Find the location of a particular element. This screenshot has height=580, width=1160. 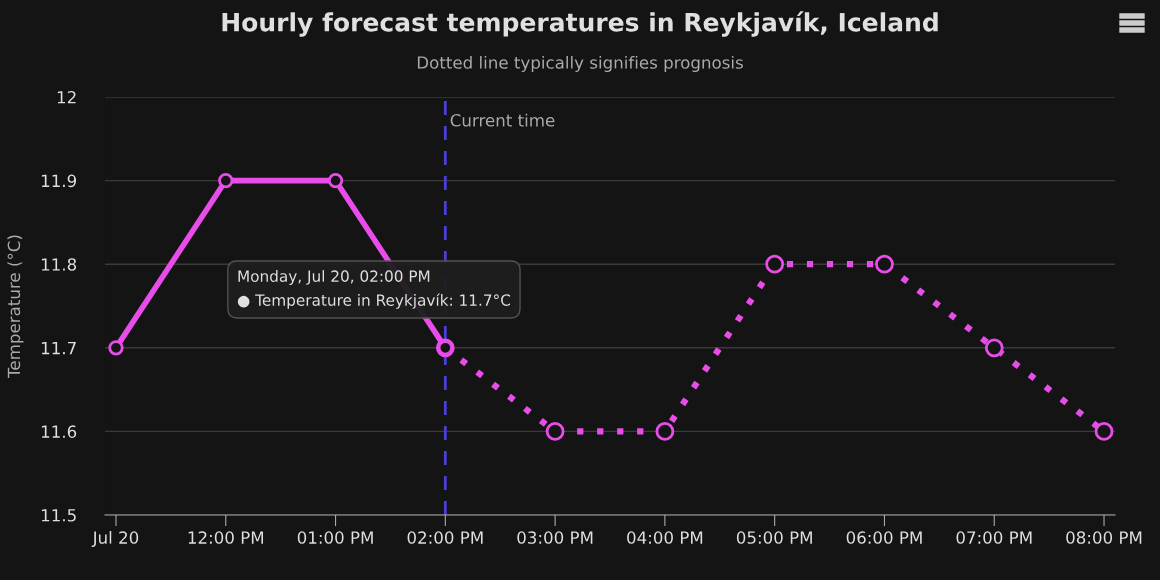

x-tick-label: 02:00 PM is located at coordinates (445, 537).